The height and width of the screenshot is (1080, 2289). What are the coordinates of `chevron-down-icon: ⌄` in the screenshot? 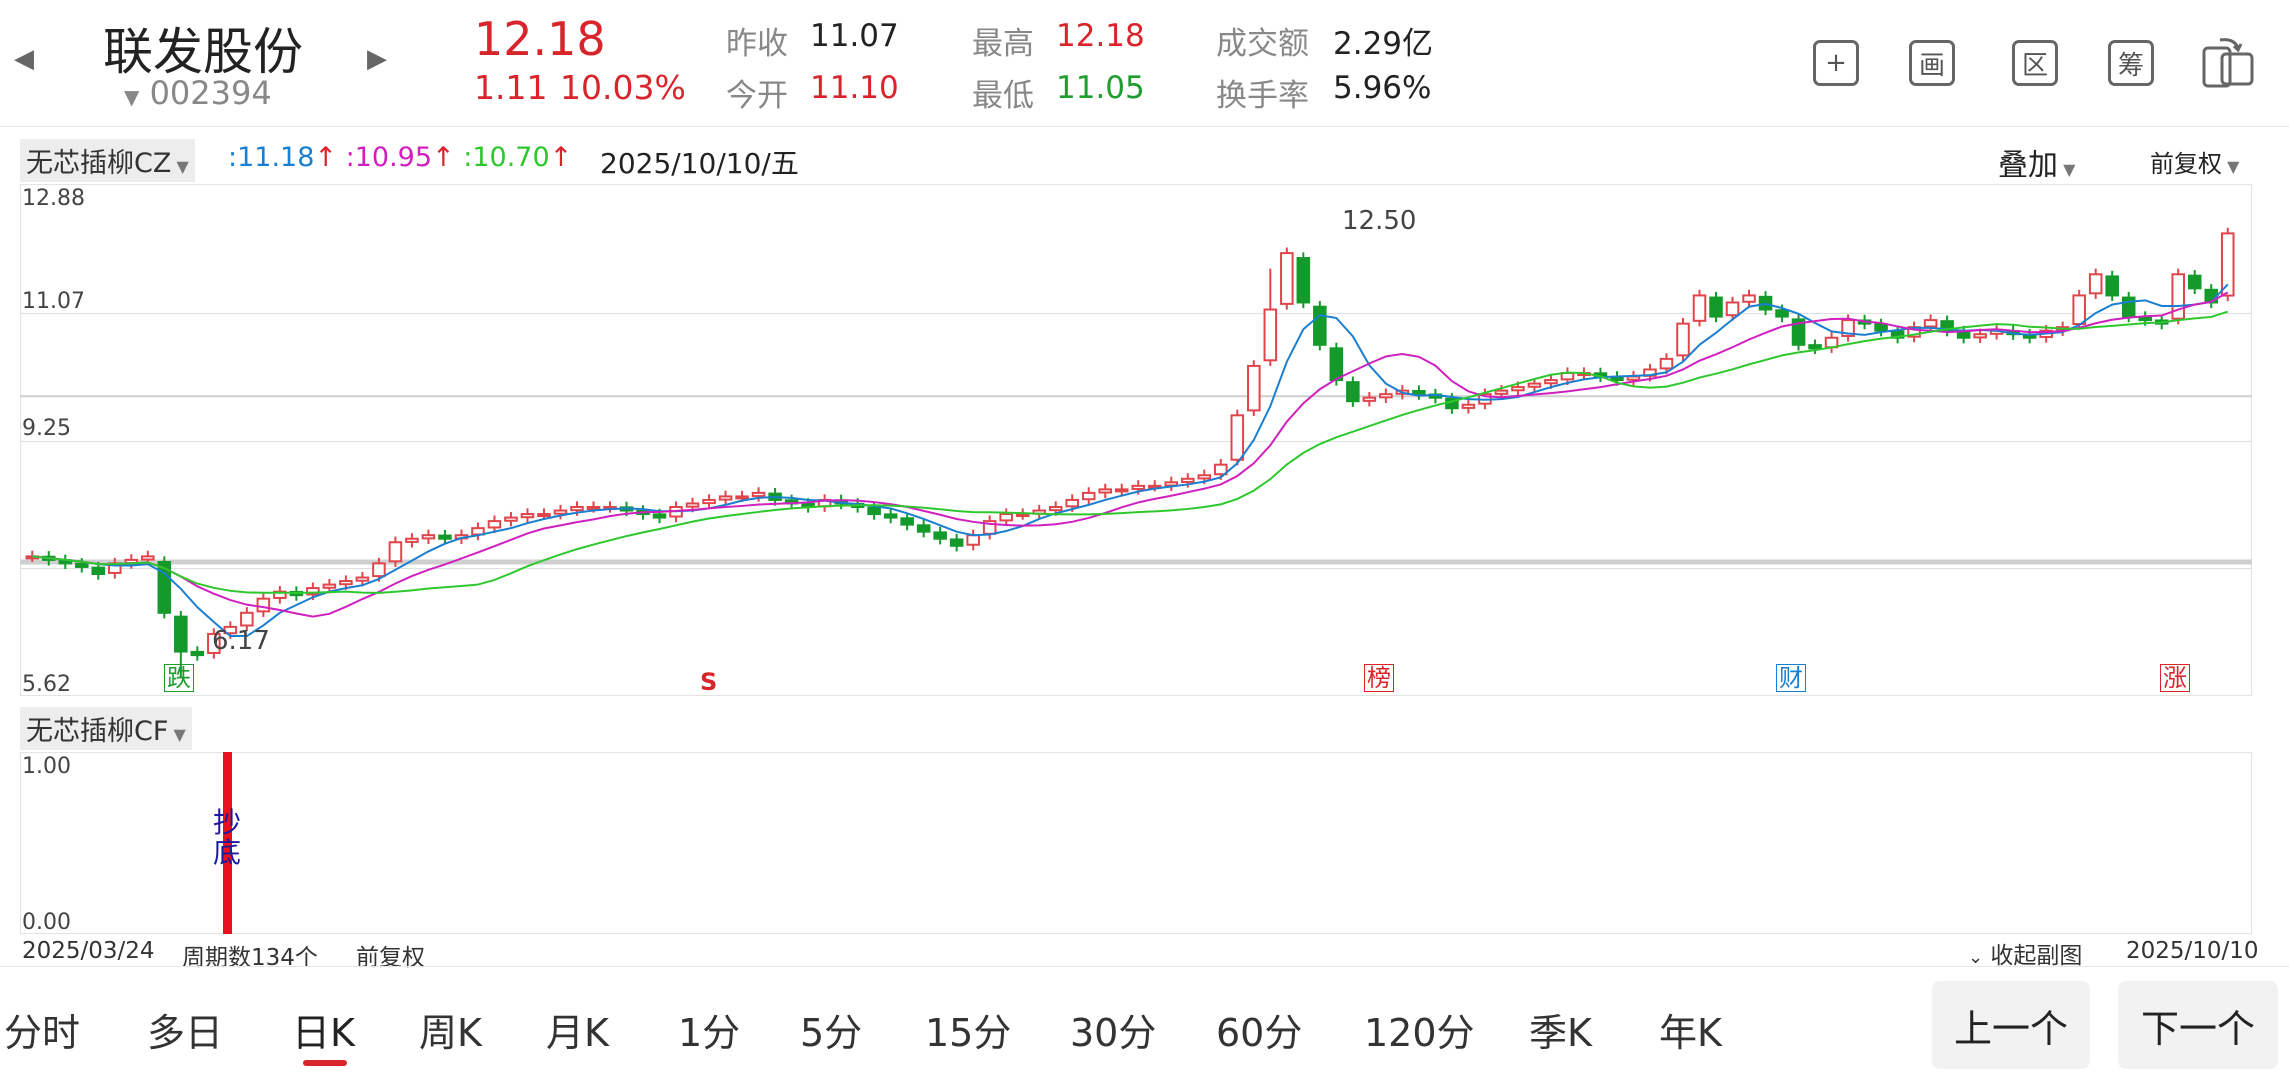 It's located at (1976, 957).